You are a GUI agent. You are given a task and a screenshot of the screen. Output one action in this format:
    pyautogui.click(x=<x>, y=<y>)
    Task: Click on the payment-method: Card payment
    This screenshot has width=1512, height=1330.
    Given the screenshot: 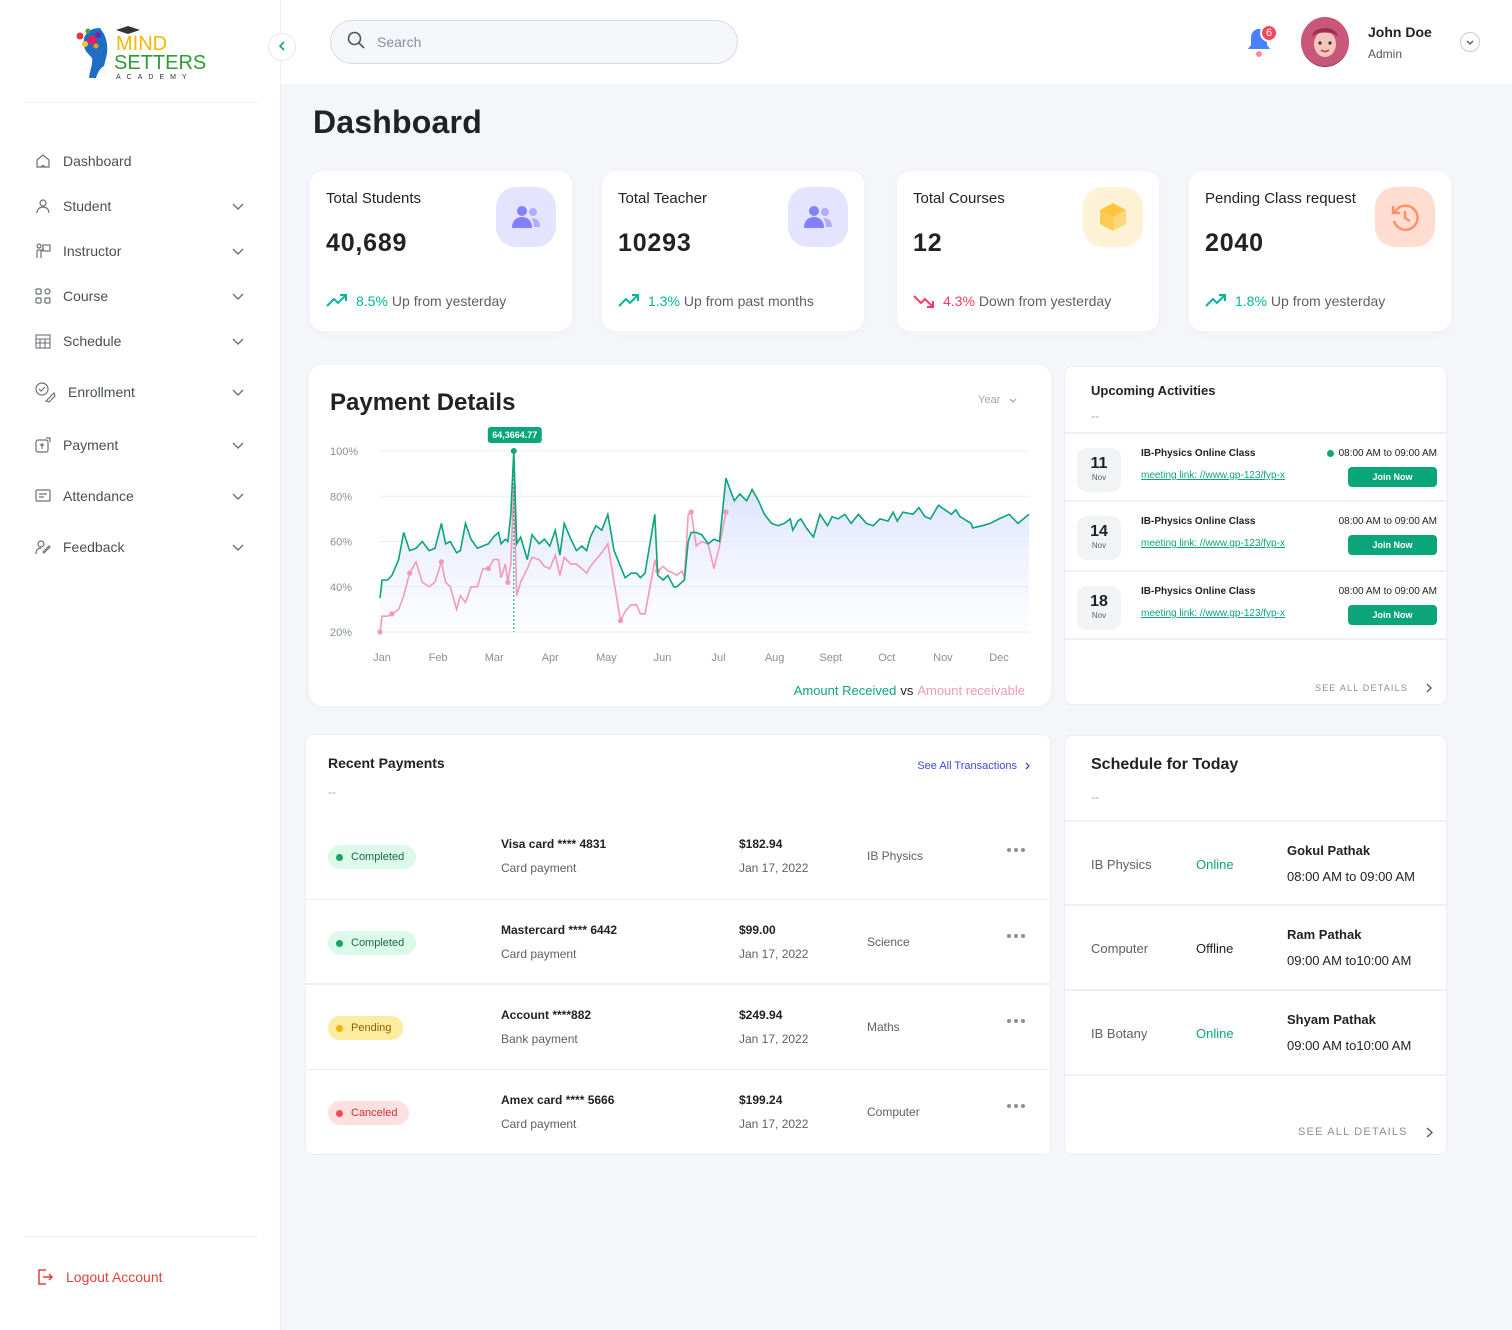 What is the action you would take?
    pyautogui.click(x=539, y=1124)
    